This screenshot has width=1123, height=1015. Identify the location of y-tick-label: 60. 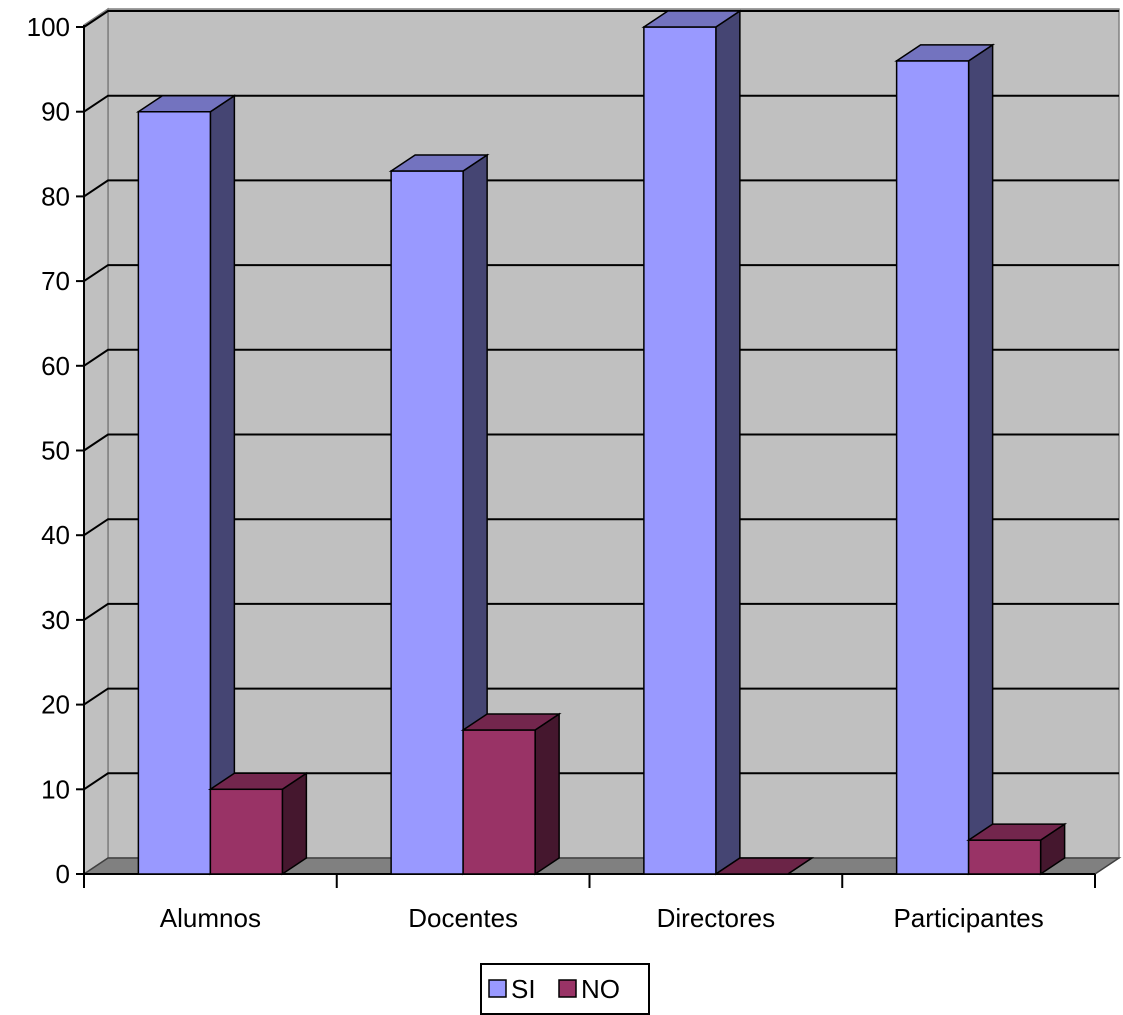
(55, 366).